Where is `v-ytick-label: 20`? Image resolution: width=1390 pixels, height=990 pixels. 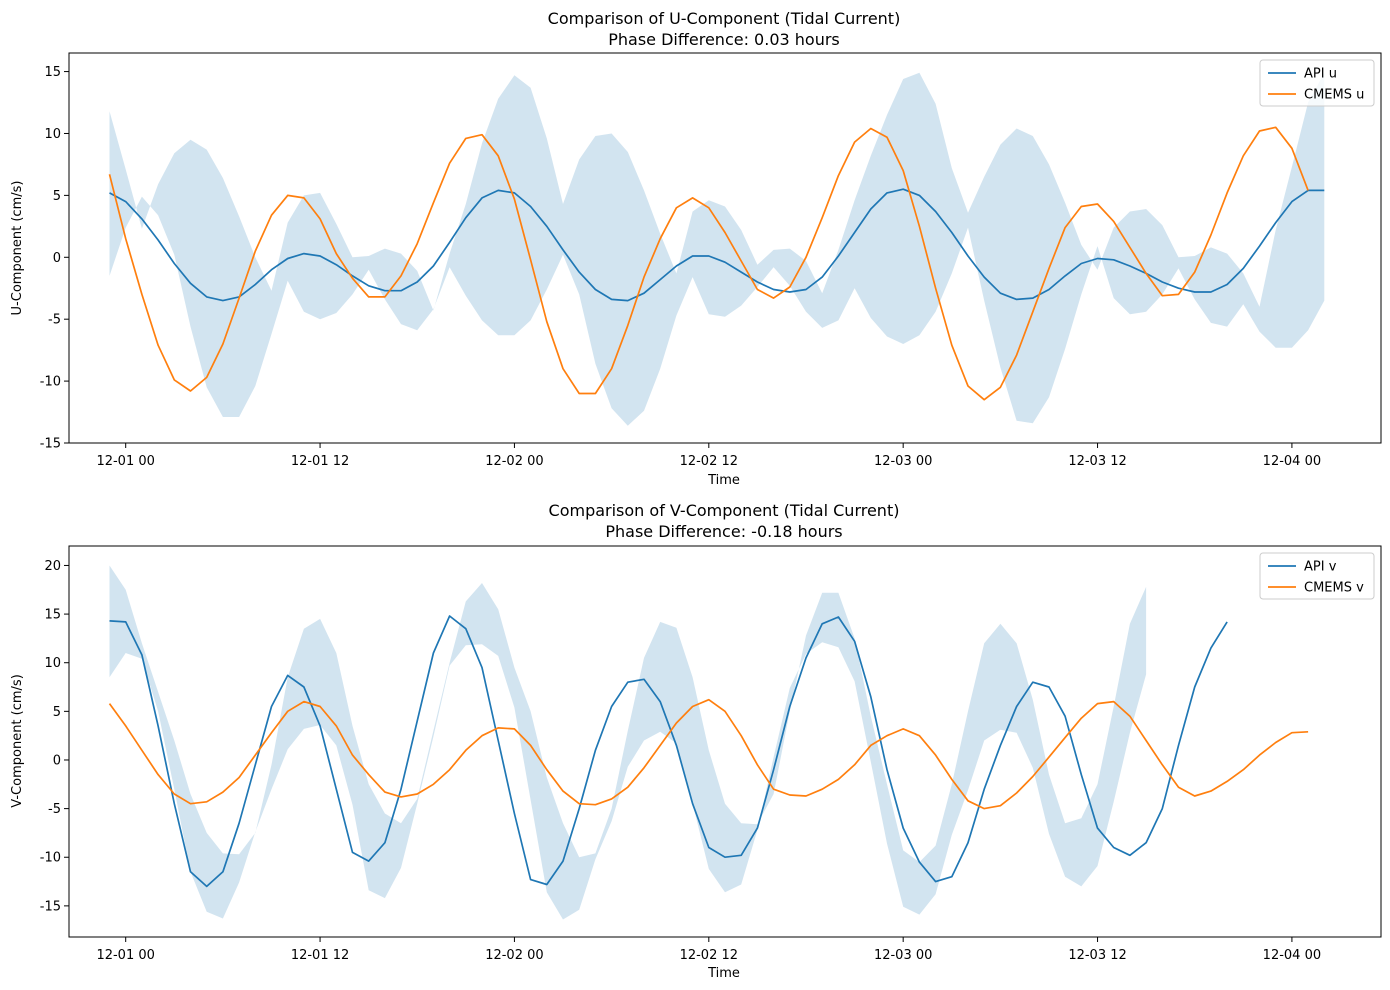
v-ytick-label: 20 is located at coordinates (52, 566).